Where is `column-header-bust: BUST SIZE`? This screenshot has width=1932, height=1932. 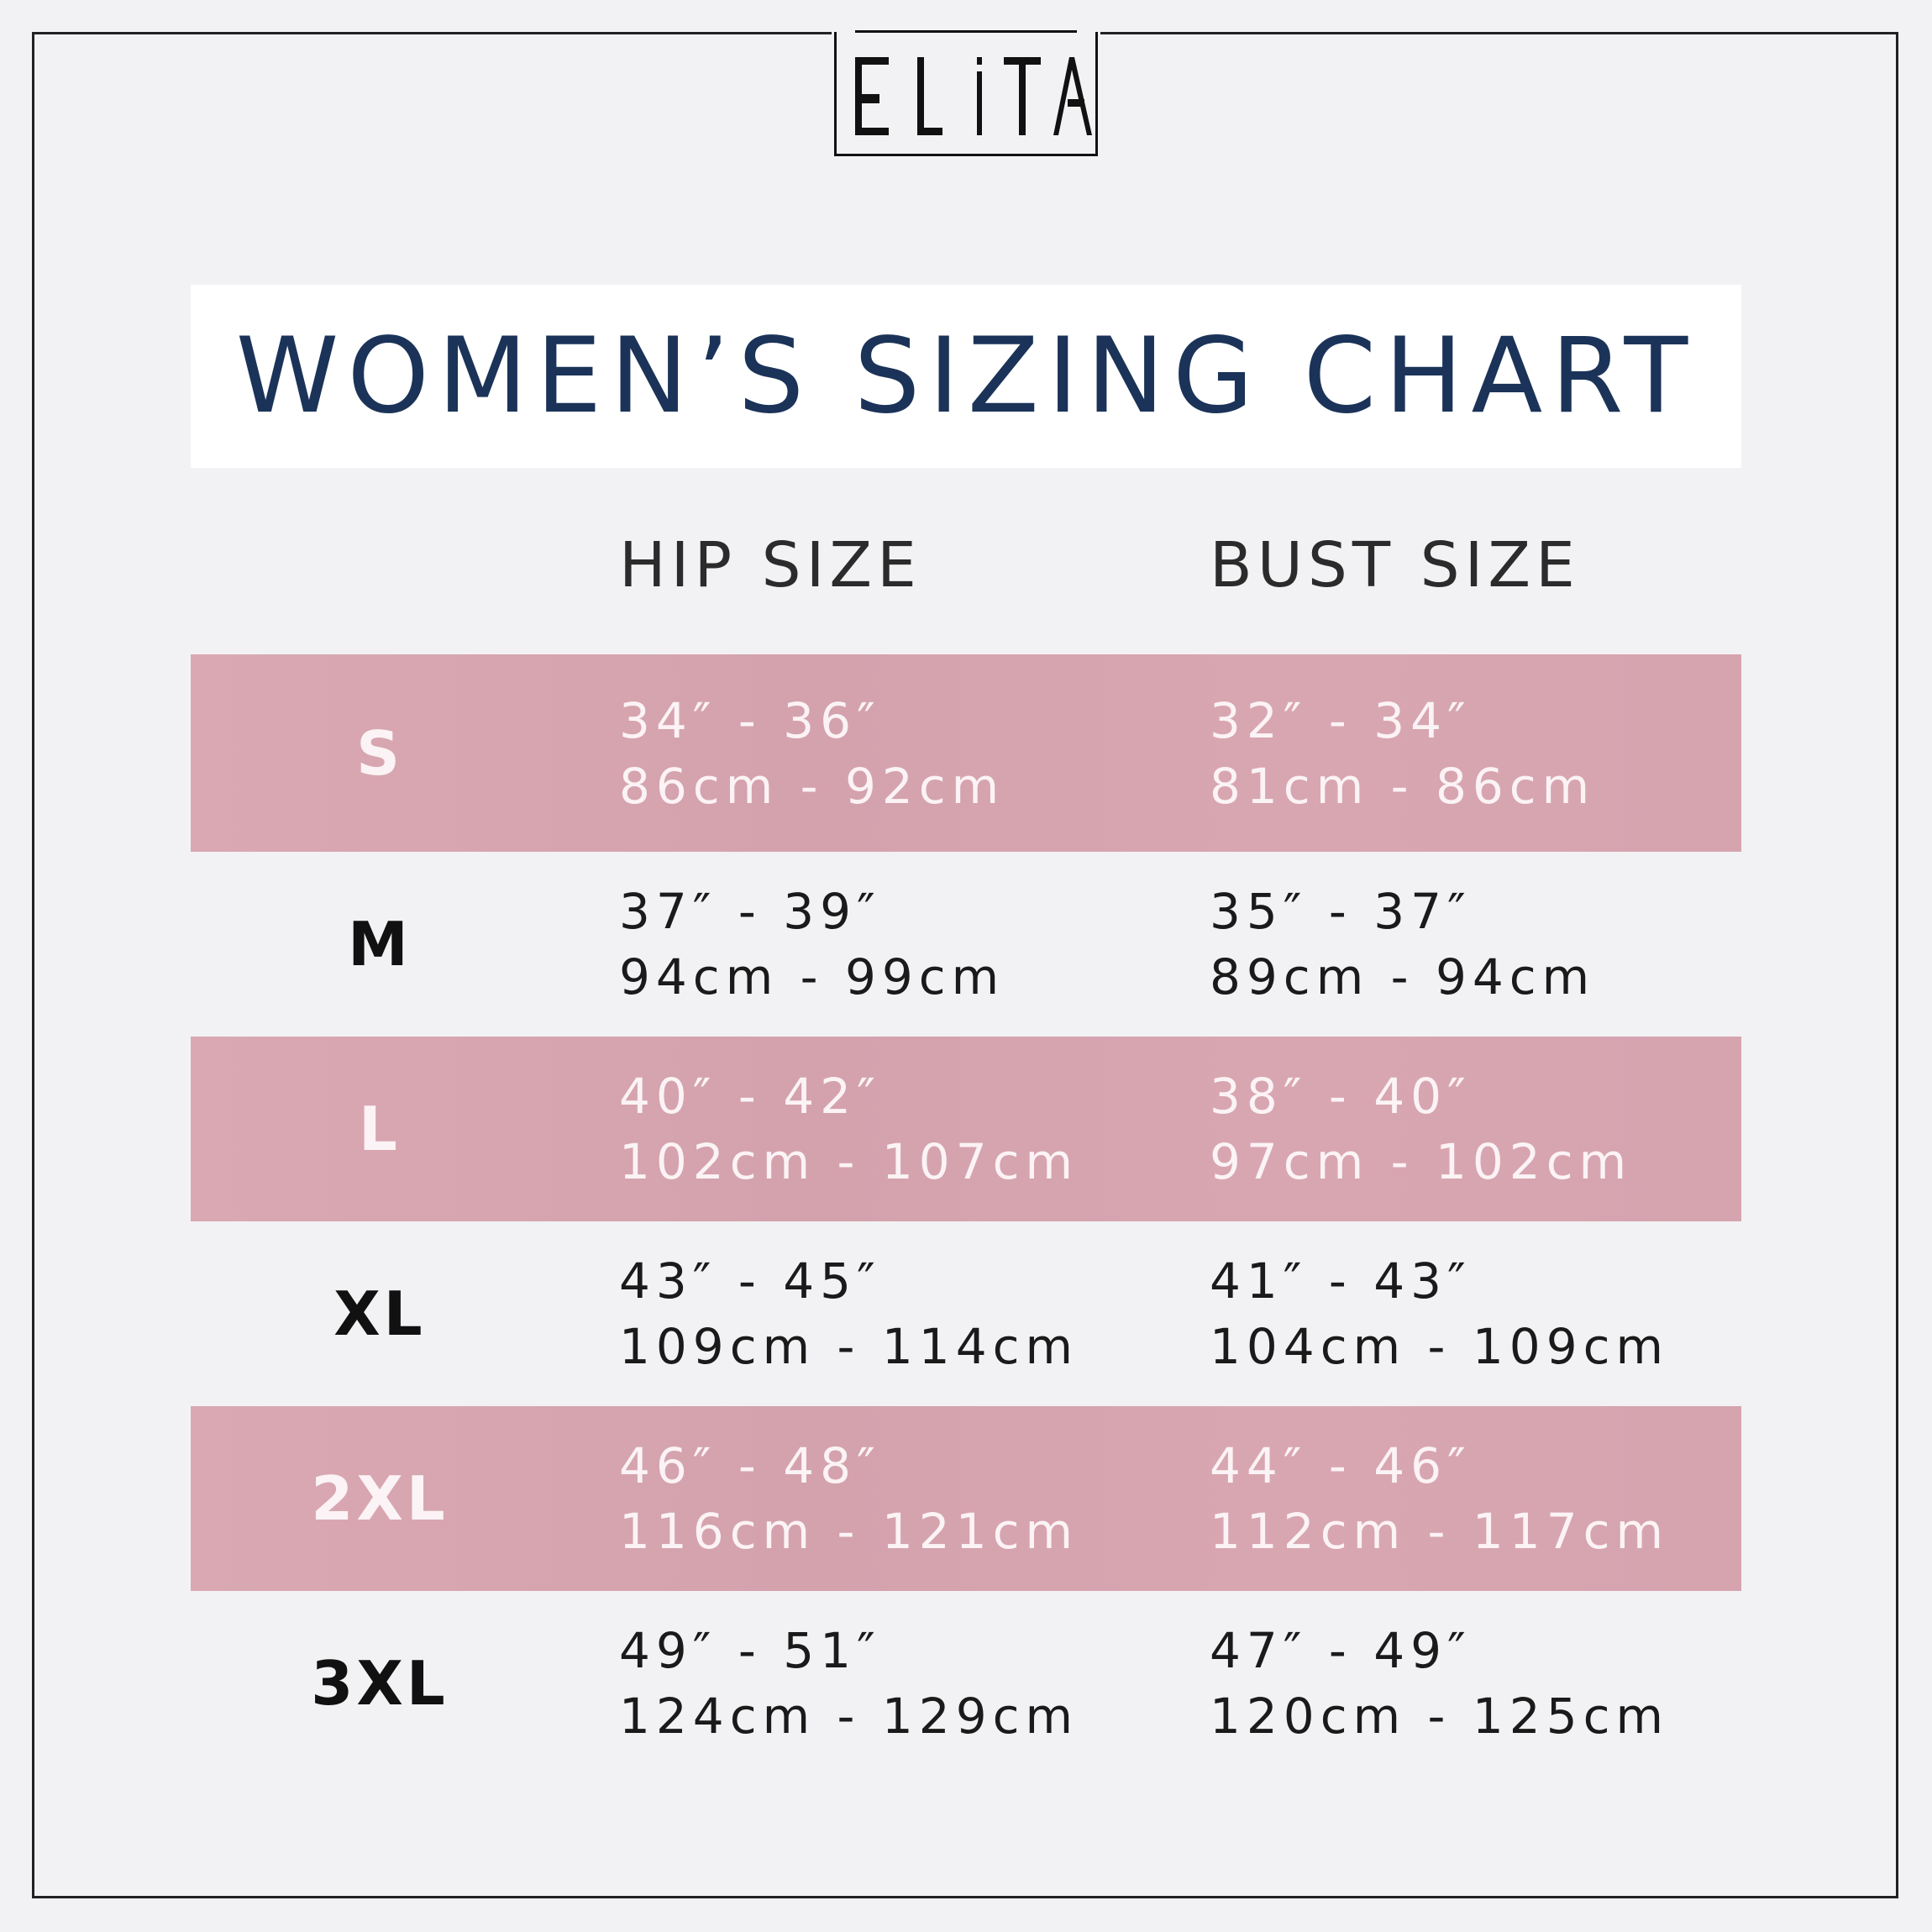 column-header-bust: BUST SIZE is located at coordinates (1395, 565).